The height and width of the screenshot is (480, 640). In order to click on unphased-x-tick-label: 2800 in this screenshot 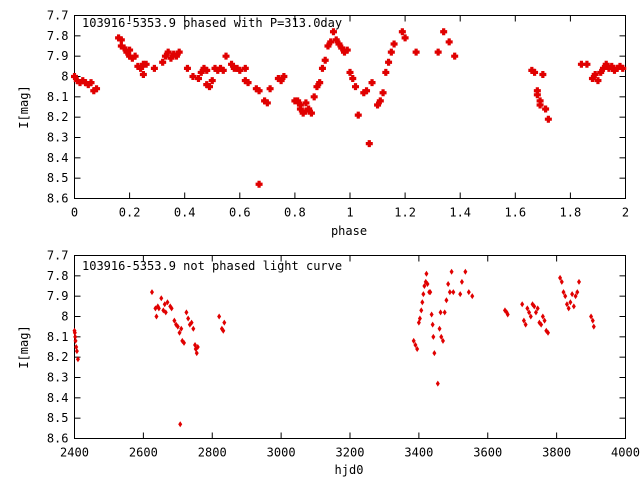, I will do `click(212, 453)`.